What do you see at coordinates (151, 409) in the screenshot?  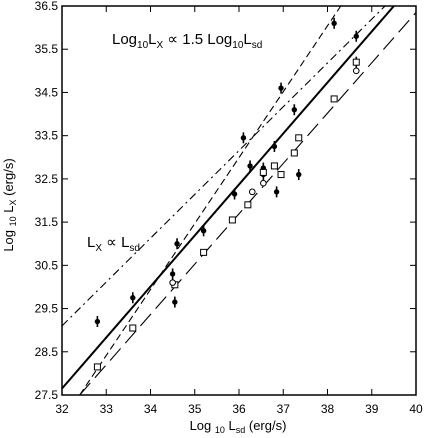 I see `x-tick-label: 34` at bounding box center [151, 409].